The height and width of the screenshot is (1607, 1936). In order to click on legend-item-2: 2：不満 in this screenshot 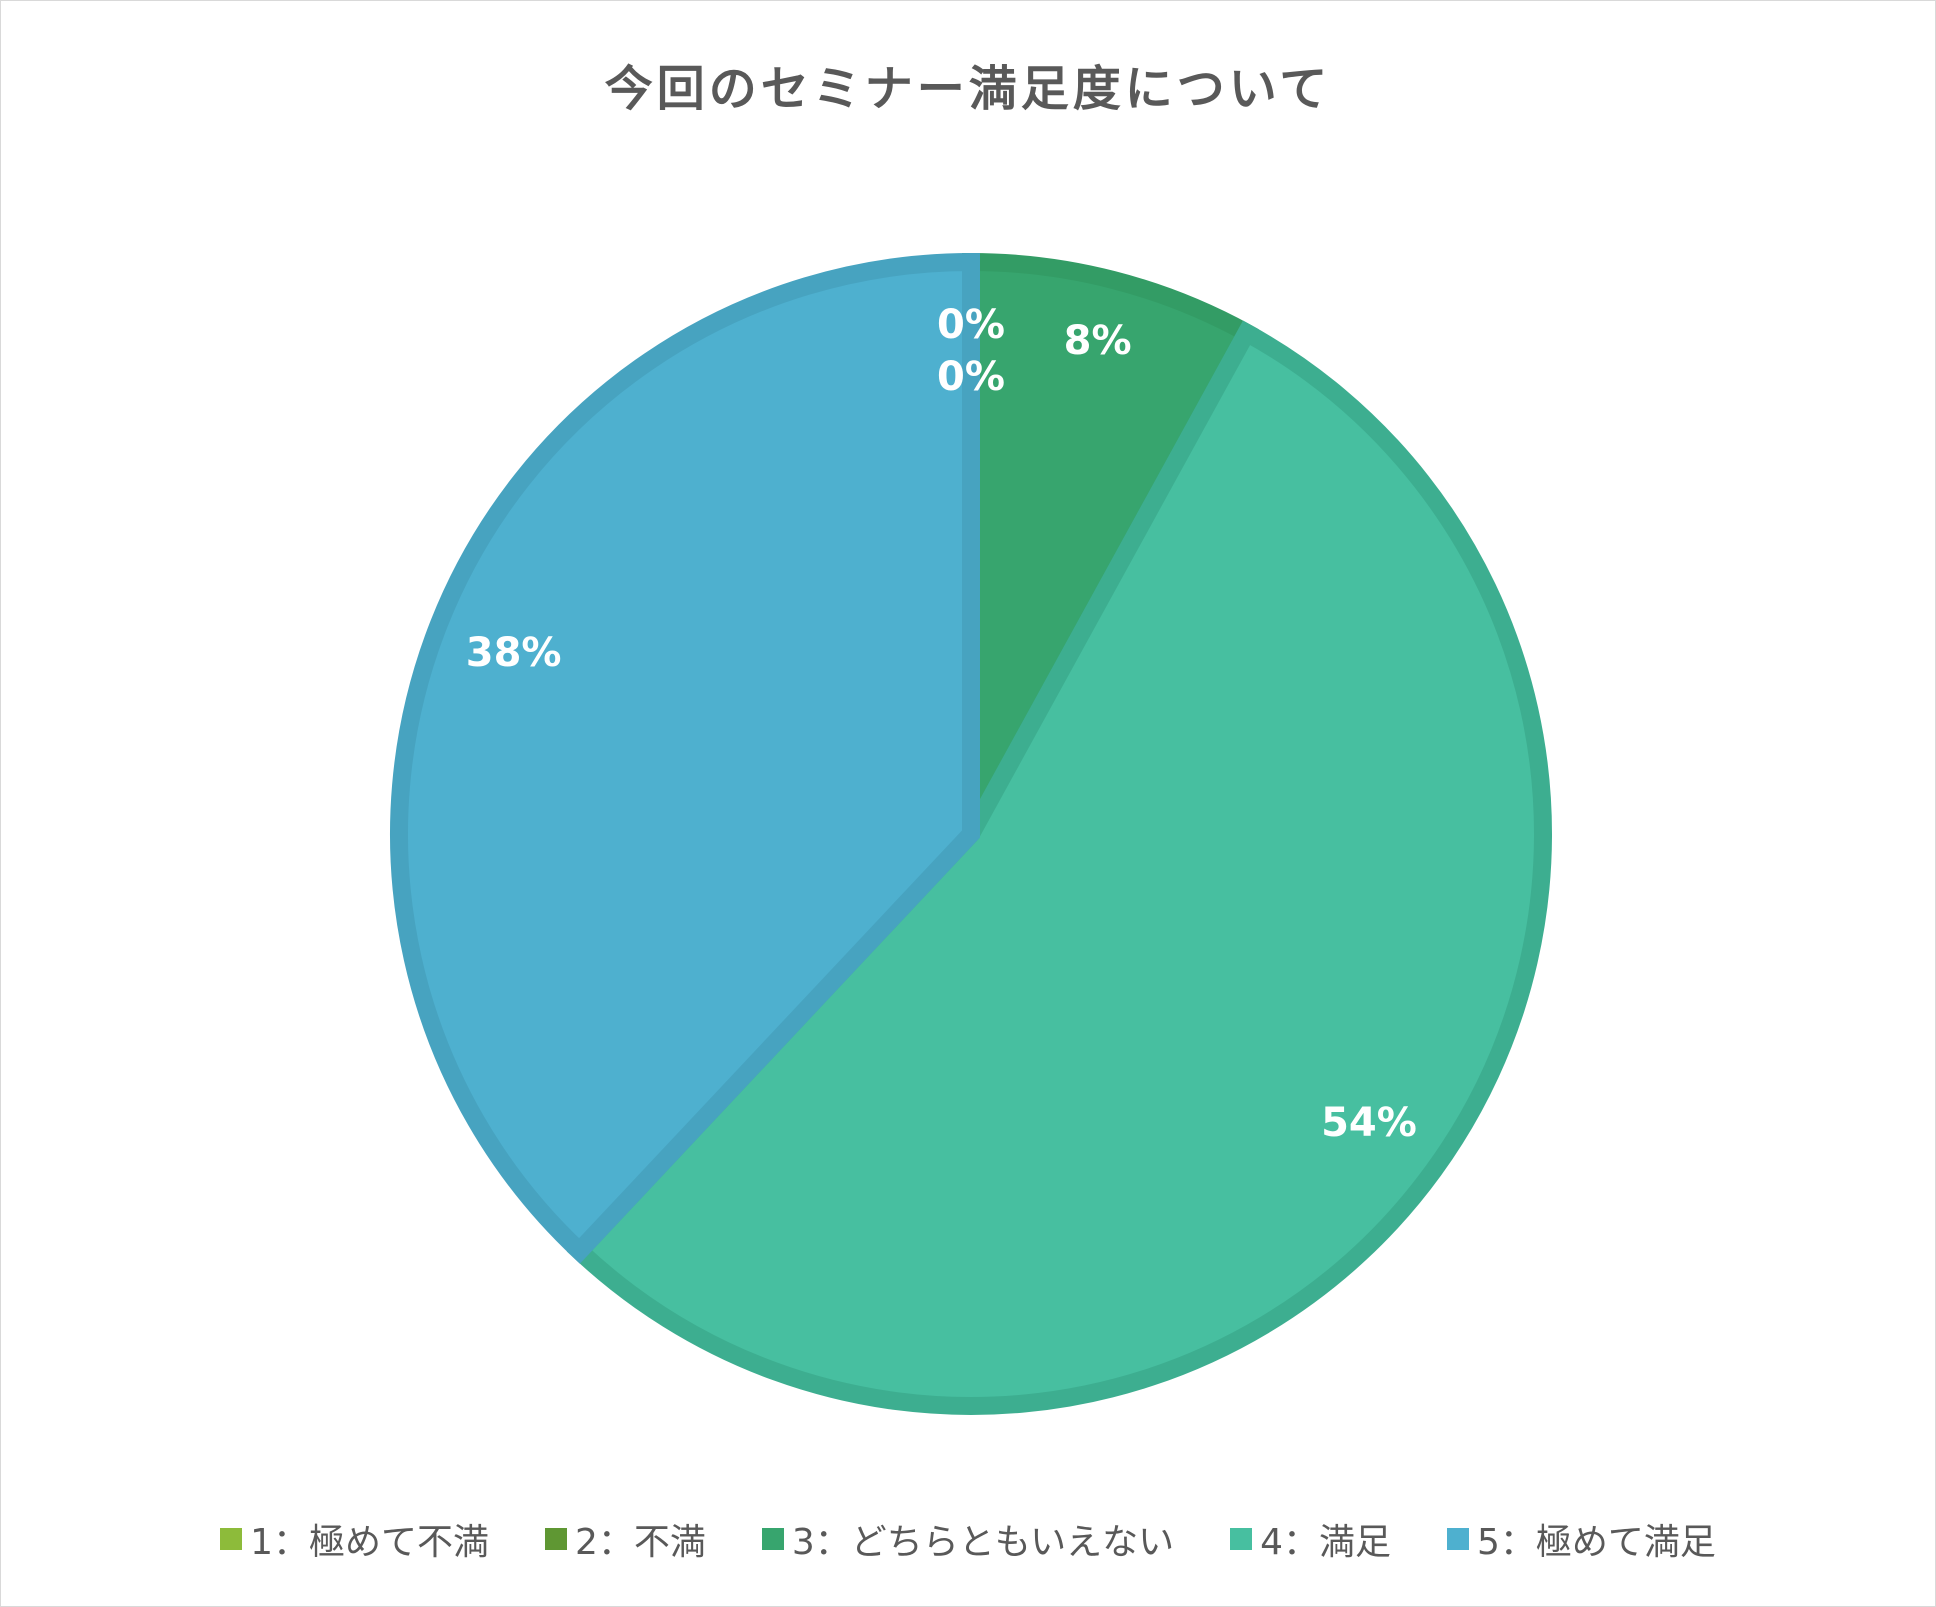, I will do `click(625, 1539)`.